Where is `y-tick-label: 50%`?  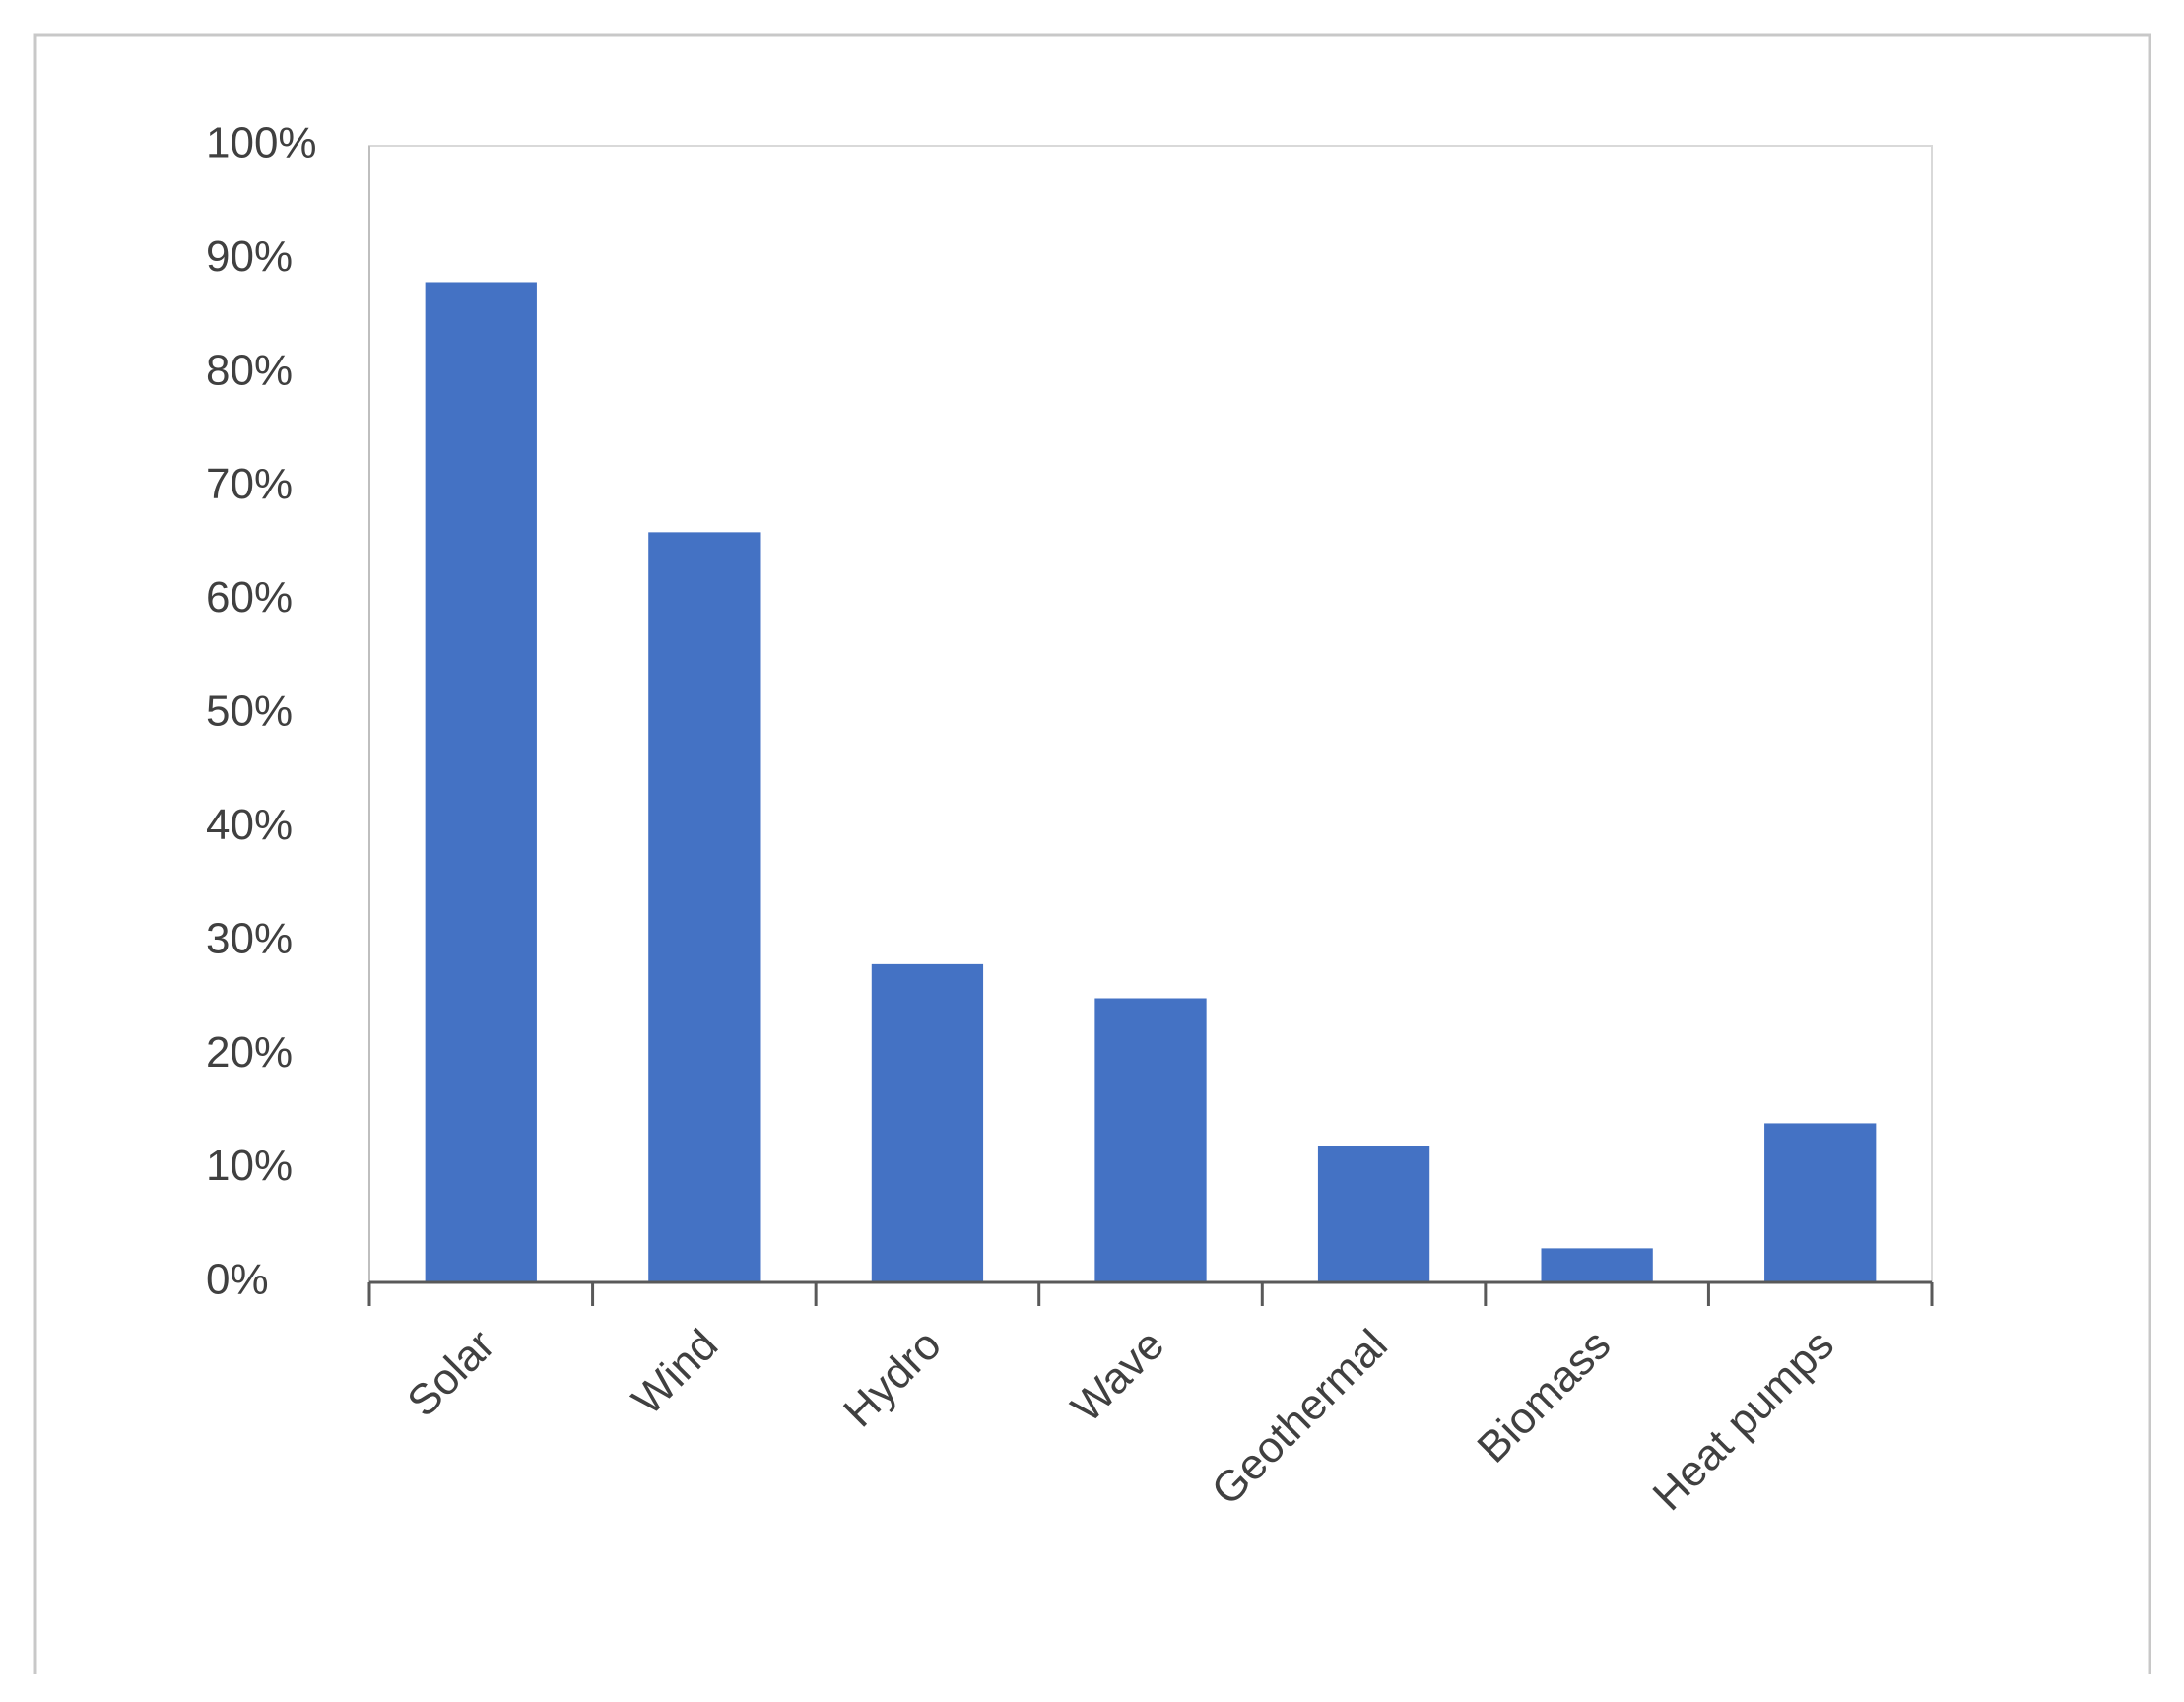 y-tick-label: 50% is located at coordinates (249, 711).